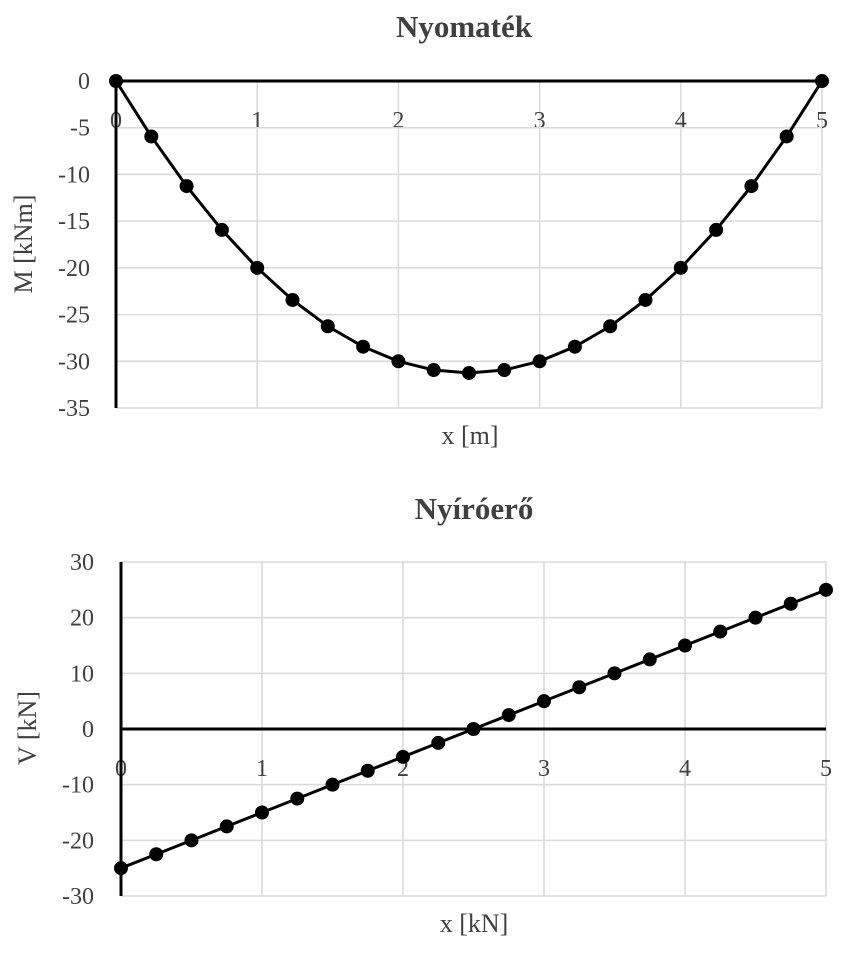 The width and height of the screenshot is (866, 956). What do you see at coordinates (257, 121) in the screenshot?
I see `moment-x-tick-label: 1` at bounding box center [257, 121].